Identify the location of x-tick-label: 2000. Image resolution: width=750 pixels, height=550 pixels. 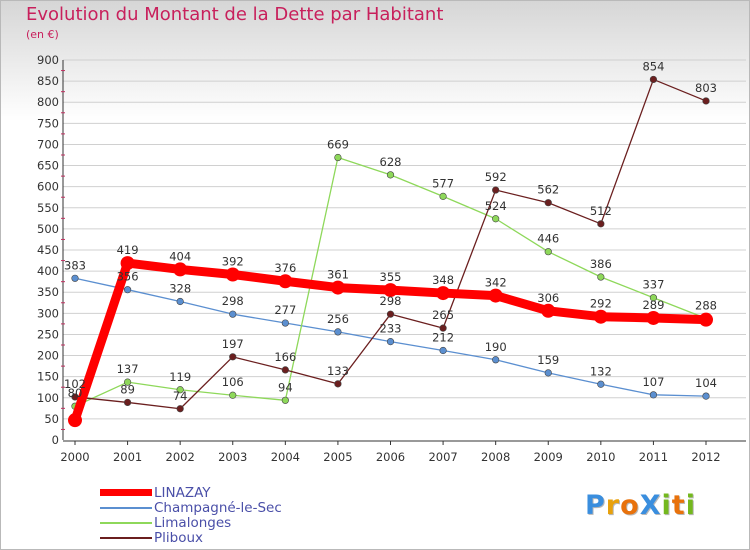
(74, 457).